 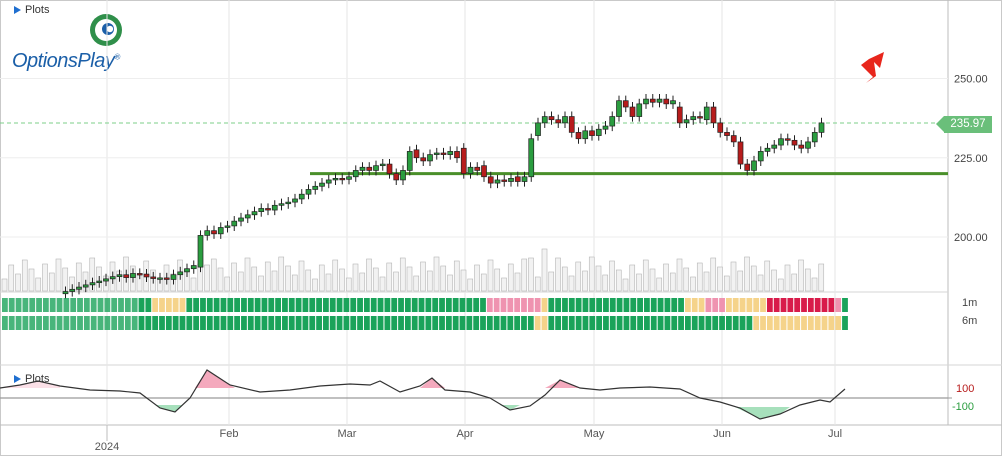 I want to click on indicator-line, so click(x=423, y=394).